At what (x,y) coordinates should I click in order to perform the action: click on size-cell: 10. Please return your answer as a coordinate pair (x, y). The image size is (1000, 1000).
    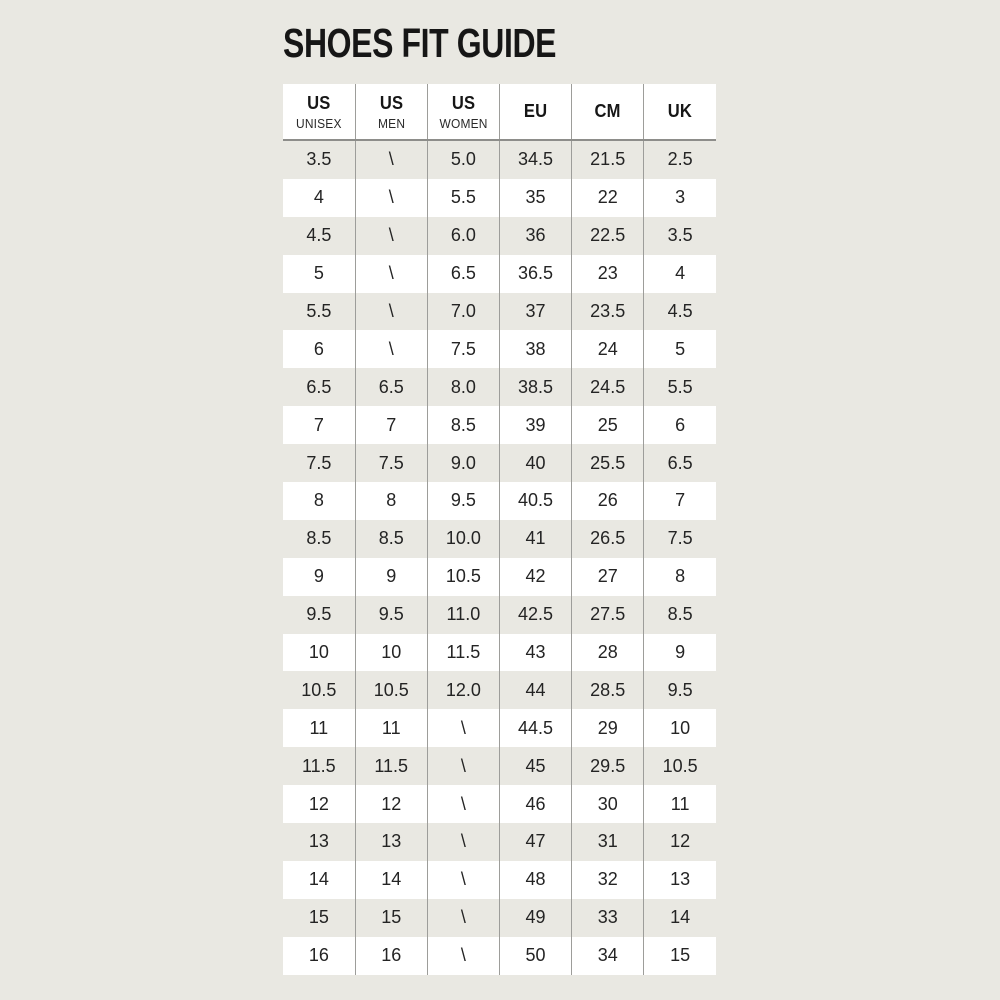
    Looking at the image, I should click on (391, 652).